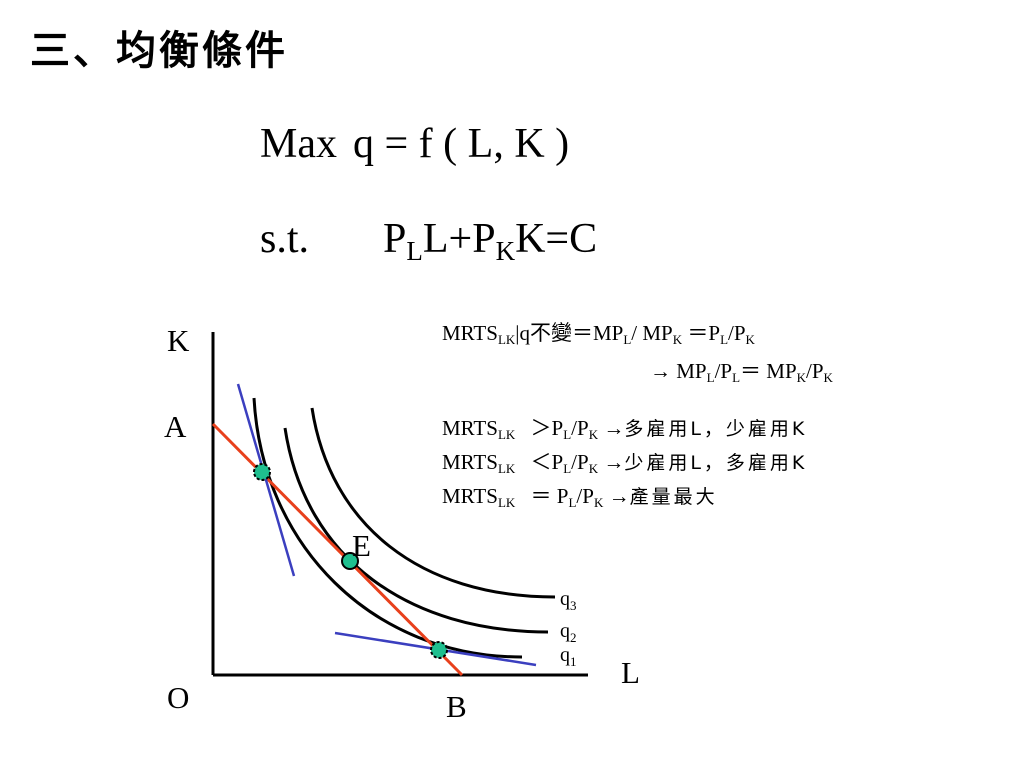 The image size is (1024, 768). I want to click on k-axis-label: K, so click(178, 340).